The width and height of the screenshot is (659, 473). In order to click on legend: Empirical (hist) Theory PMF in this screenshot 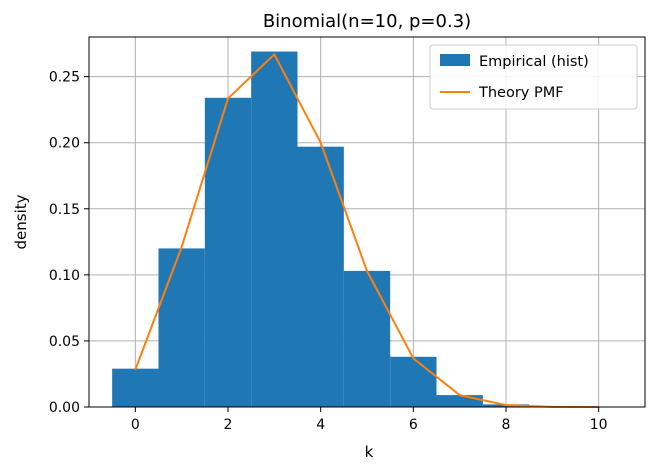, I will do `click(533, 77)`.